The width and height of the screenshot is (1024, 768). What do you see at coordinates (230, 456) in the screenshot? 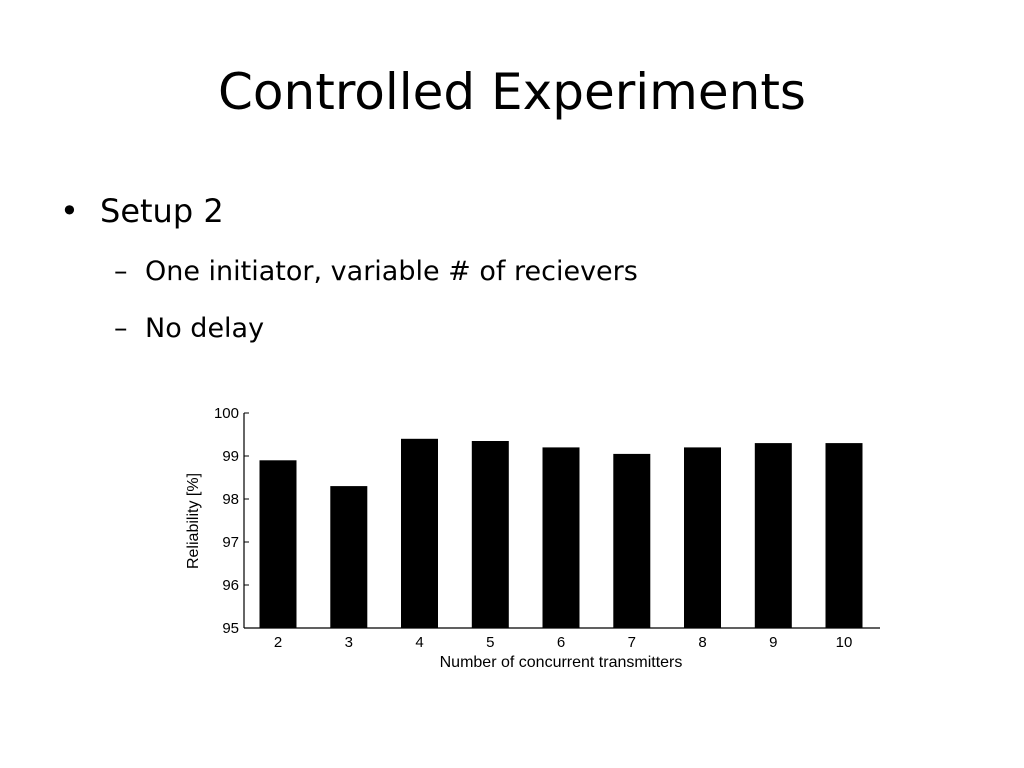
I see `y-tick-label-99: 99` at bounding box center [230, 456].